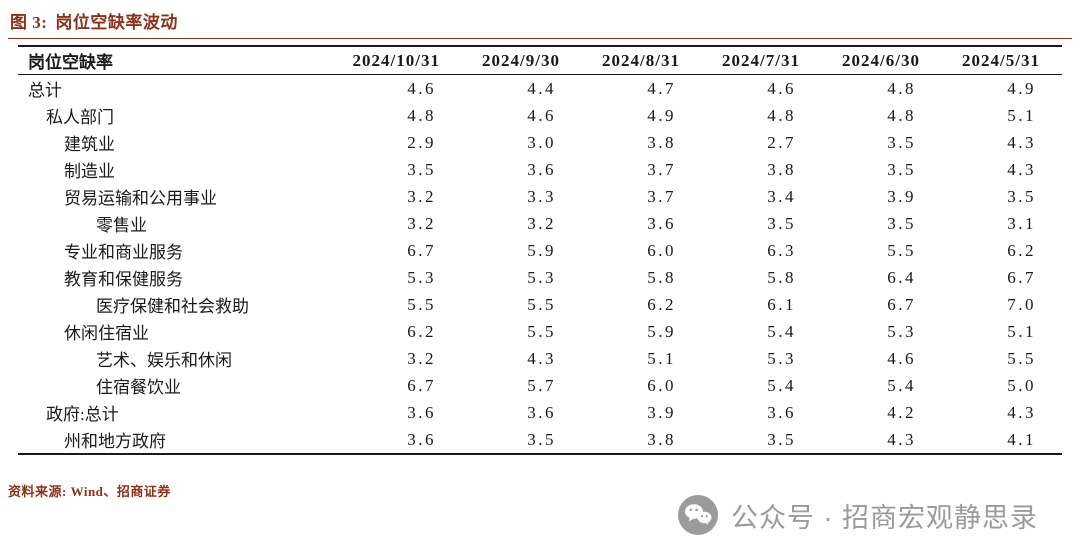  I want to click on cell-value: 7.0, so click(1021, 304).